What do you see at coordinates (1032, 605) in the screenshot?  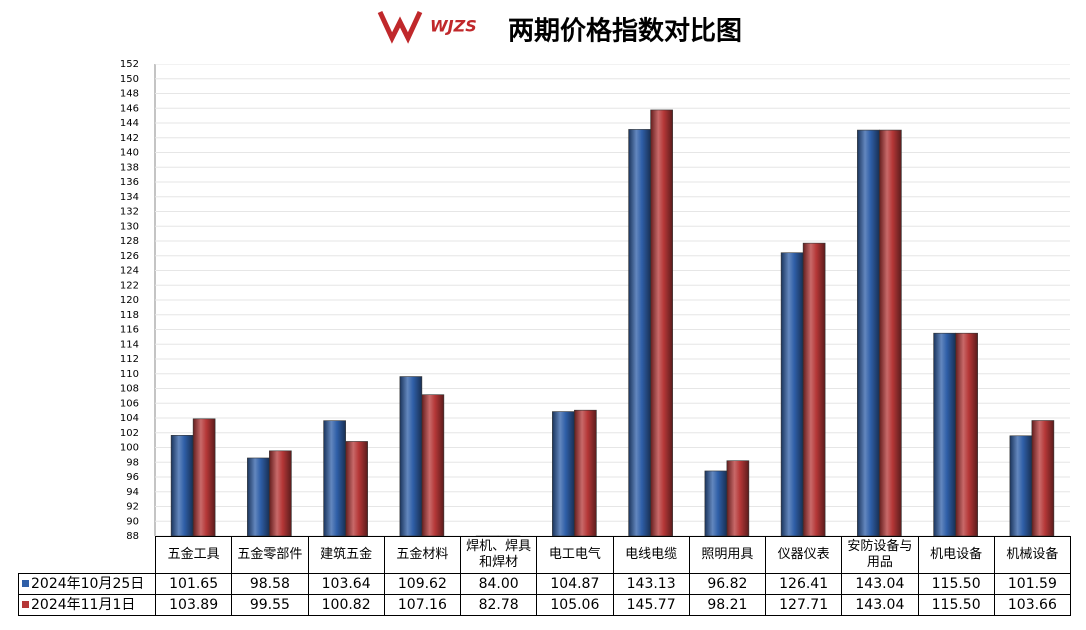 I see `value-cell: 103.66` at bounding box center [1032, 605].